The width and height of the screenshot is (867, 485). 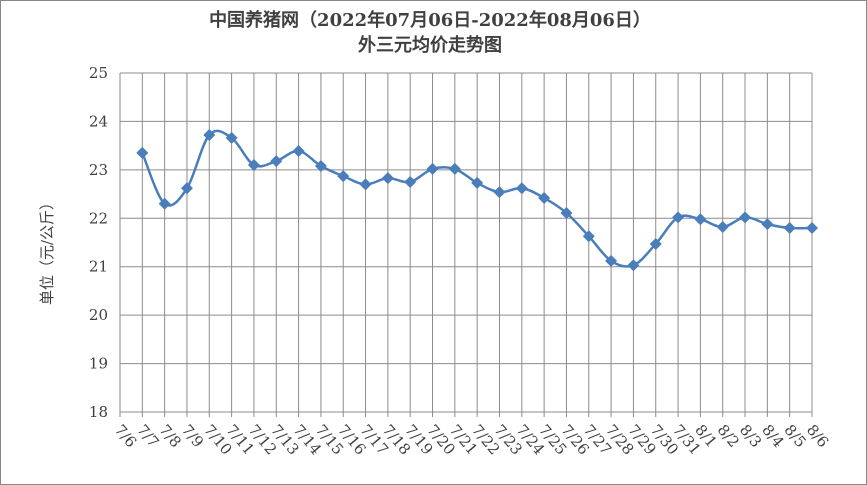 What do you see at coordinates (98, 364) in the screenshot?
I see `y-tick-label: 19` at bounding box center [98, 364].